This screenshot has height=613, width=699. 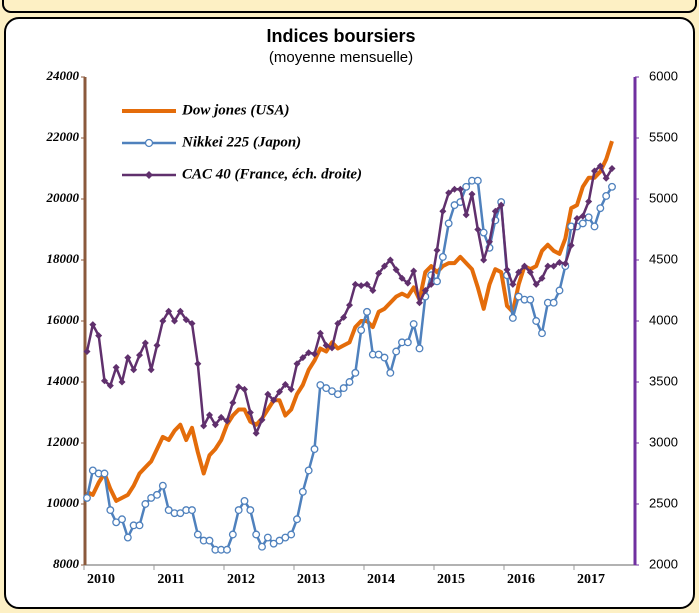 What do you see at coordinates (149, 143) in the screenshot?
I see `legend-marker` at bounding box center [149, 143].